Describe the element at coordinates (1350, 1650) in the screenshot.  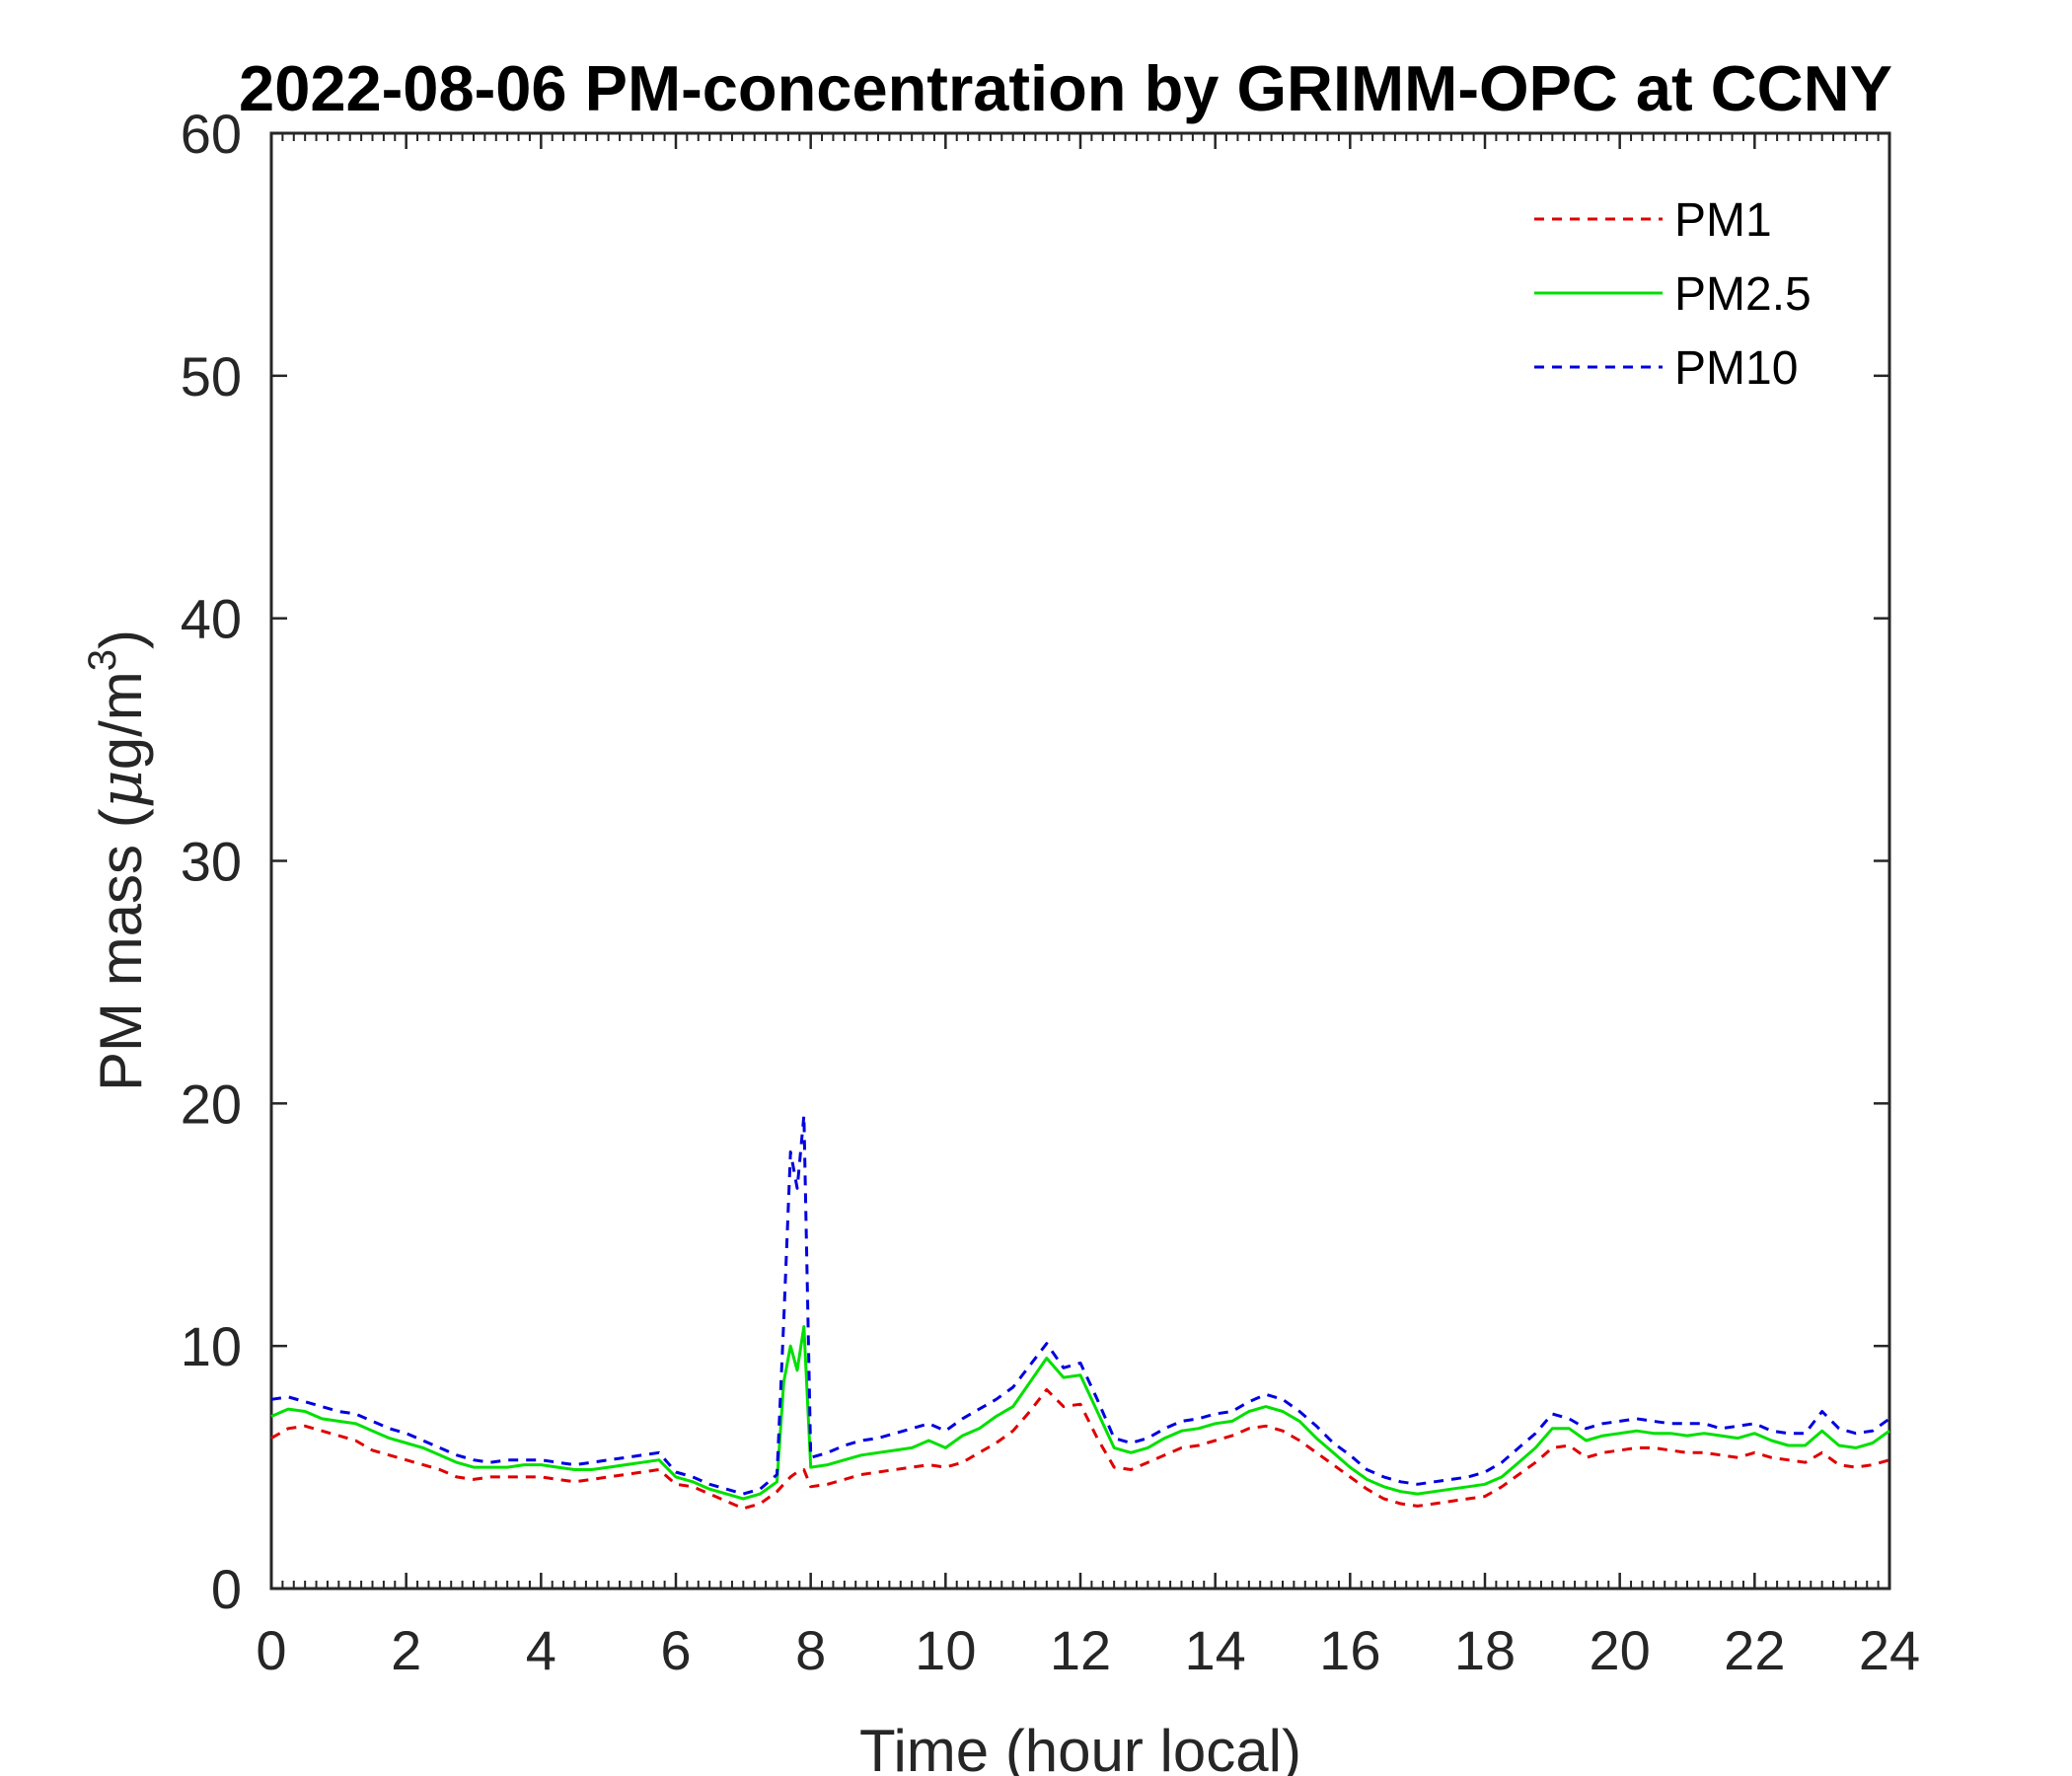
I see `x-tick-label: 16` at that location.